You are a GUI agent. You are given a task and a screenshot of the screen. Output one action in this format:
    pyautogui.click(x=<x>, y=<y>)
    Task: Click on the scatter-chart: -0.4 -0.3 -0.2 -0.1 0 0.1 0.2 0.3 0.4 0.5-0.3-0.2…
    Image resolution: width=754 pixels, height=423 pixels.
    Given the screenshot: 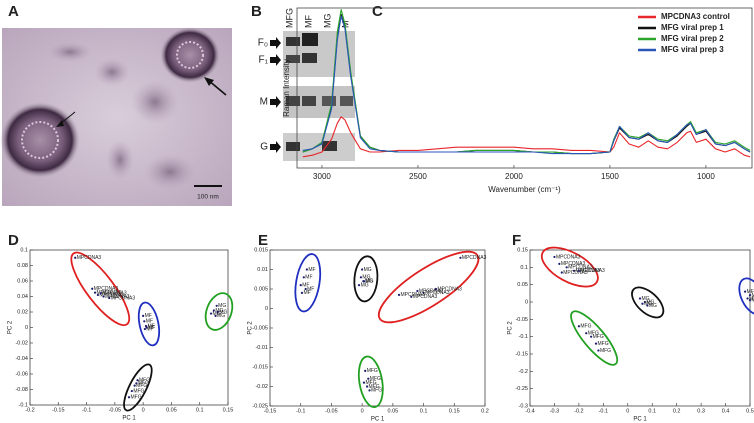 What is the action you would take?
    pyautogui.click(x=631, y=334)
    